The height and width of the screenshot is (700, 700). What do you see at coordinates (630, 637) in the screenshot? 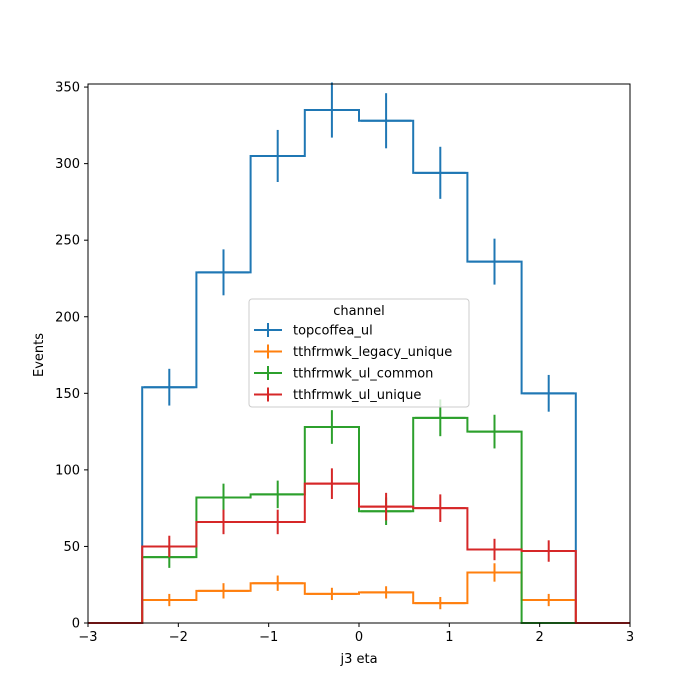
I see `x-tick-label: 3` at bounding box center [630, 637].